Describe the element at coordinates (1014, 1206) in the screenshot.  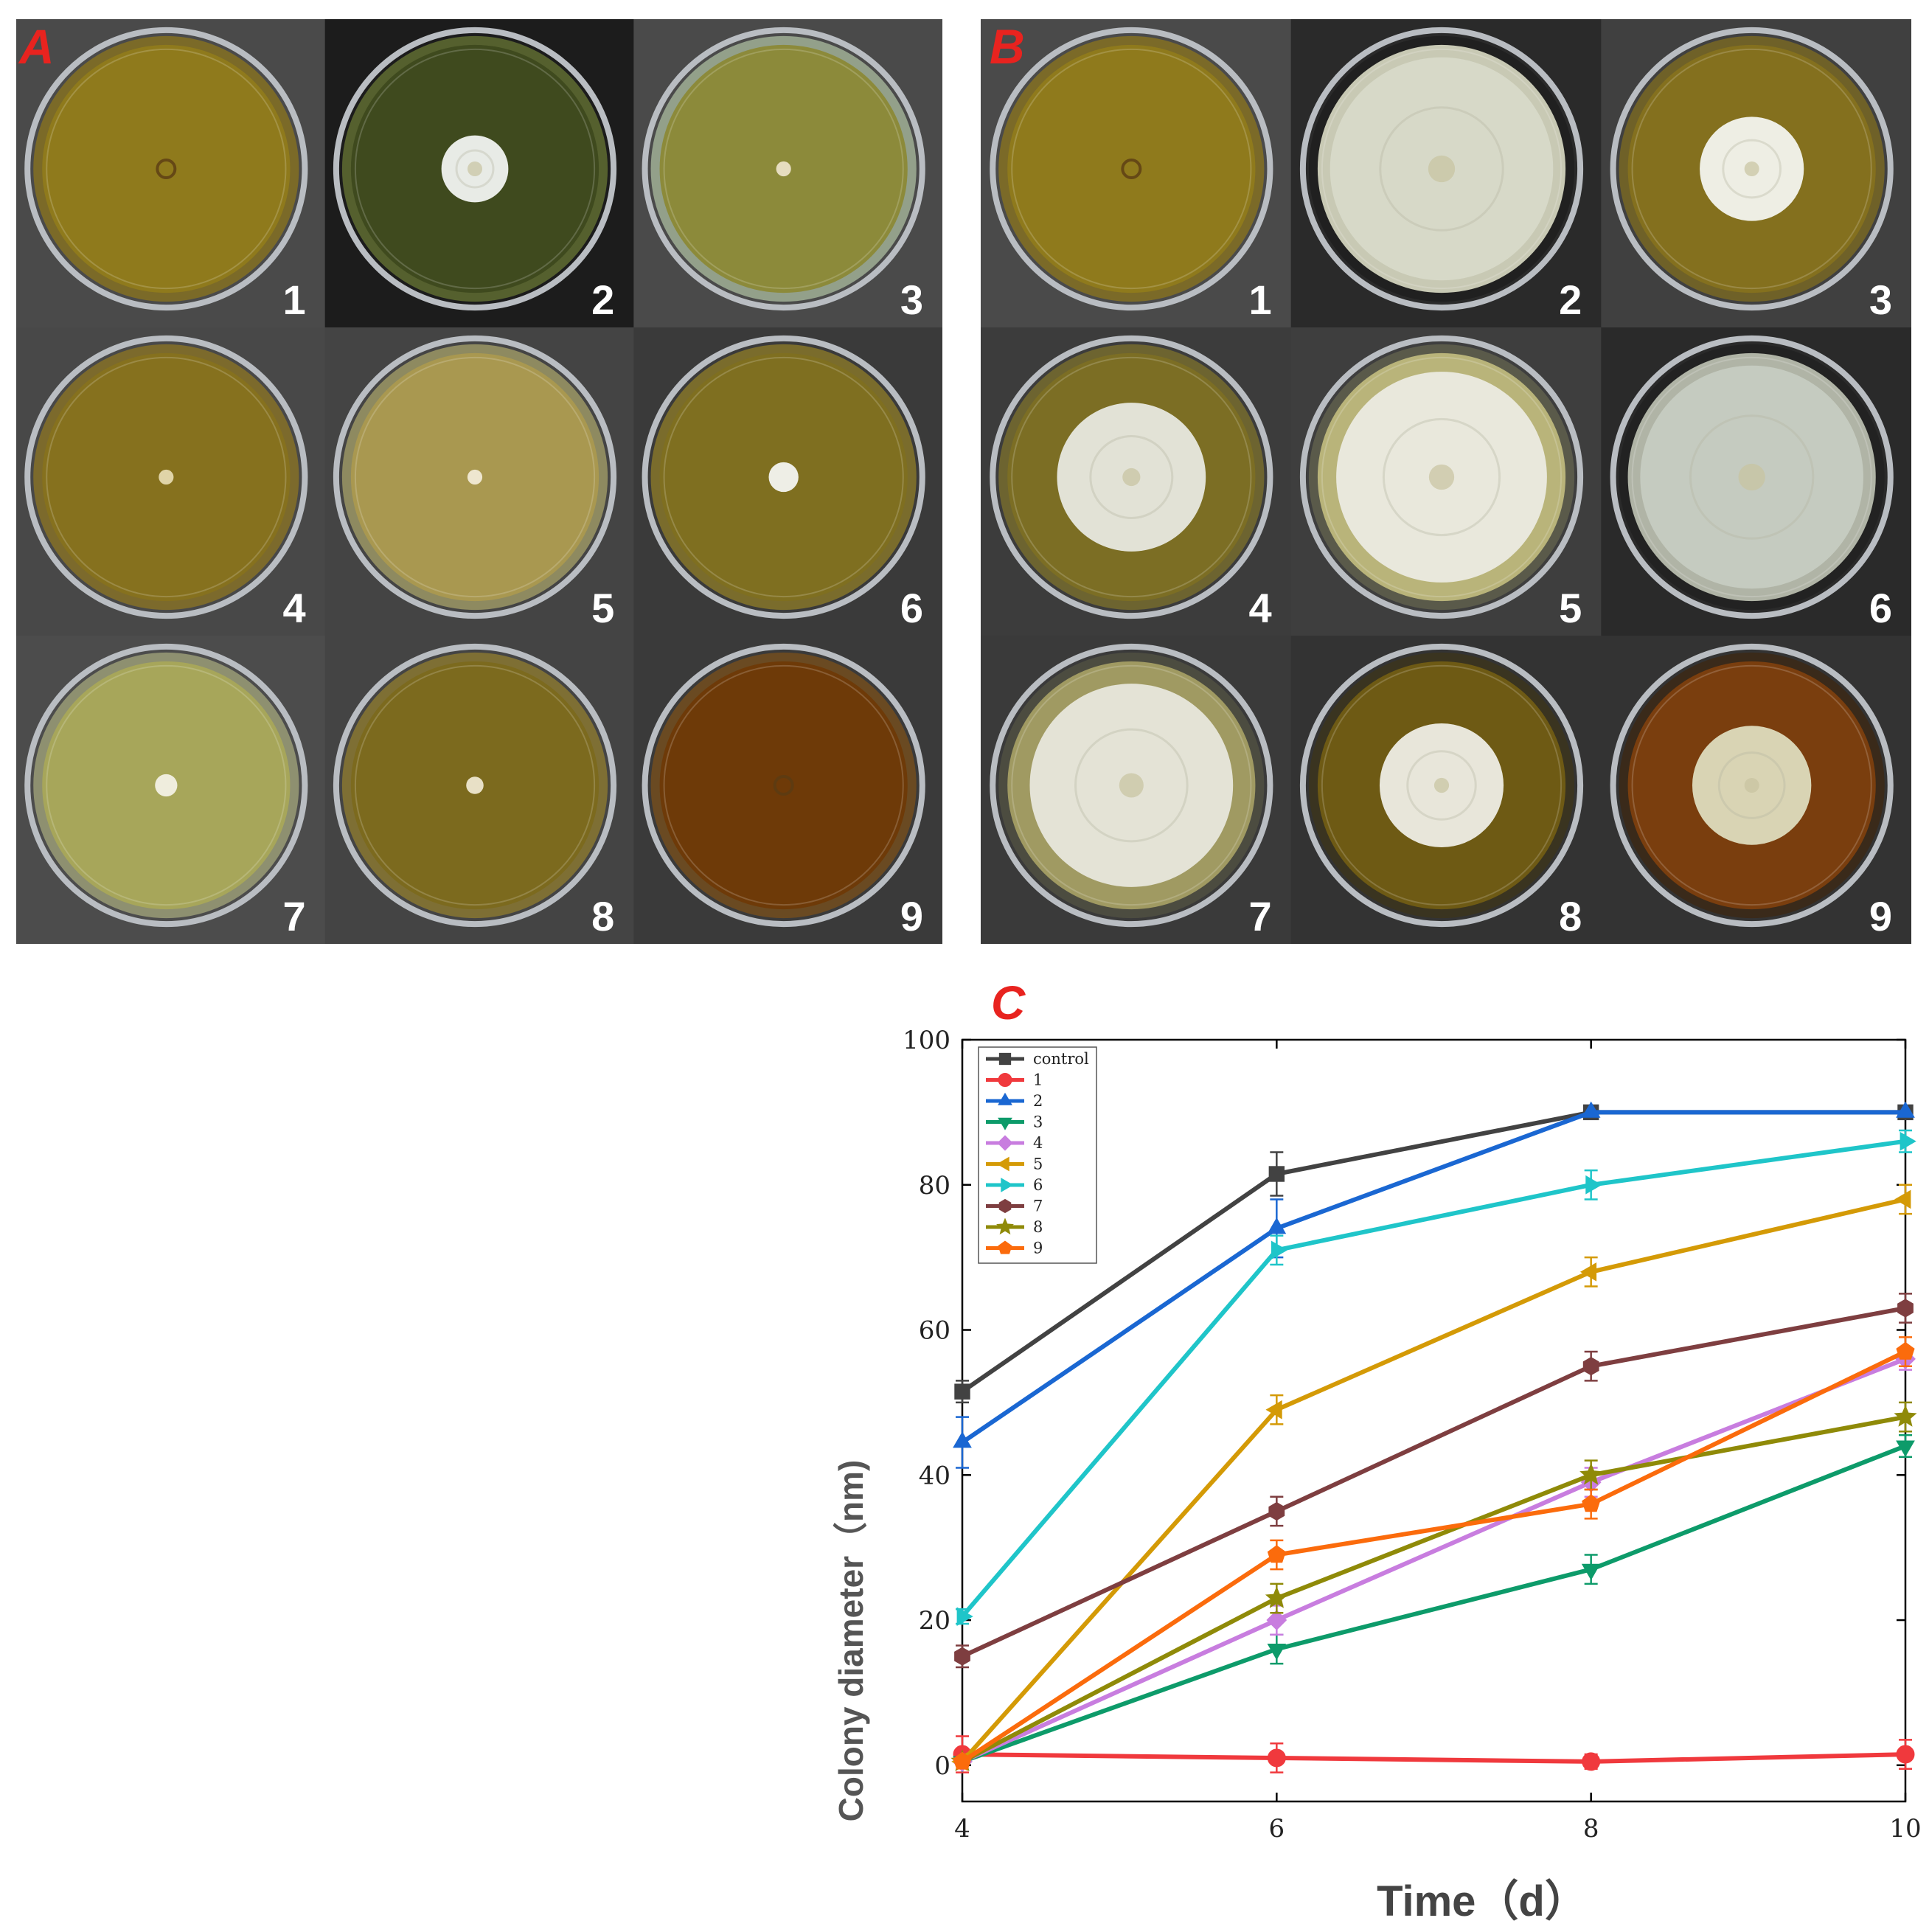
I see `legend-entry: 7` at that location.